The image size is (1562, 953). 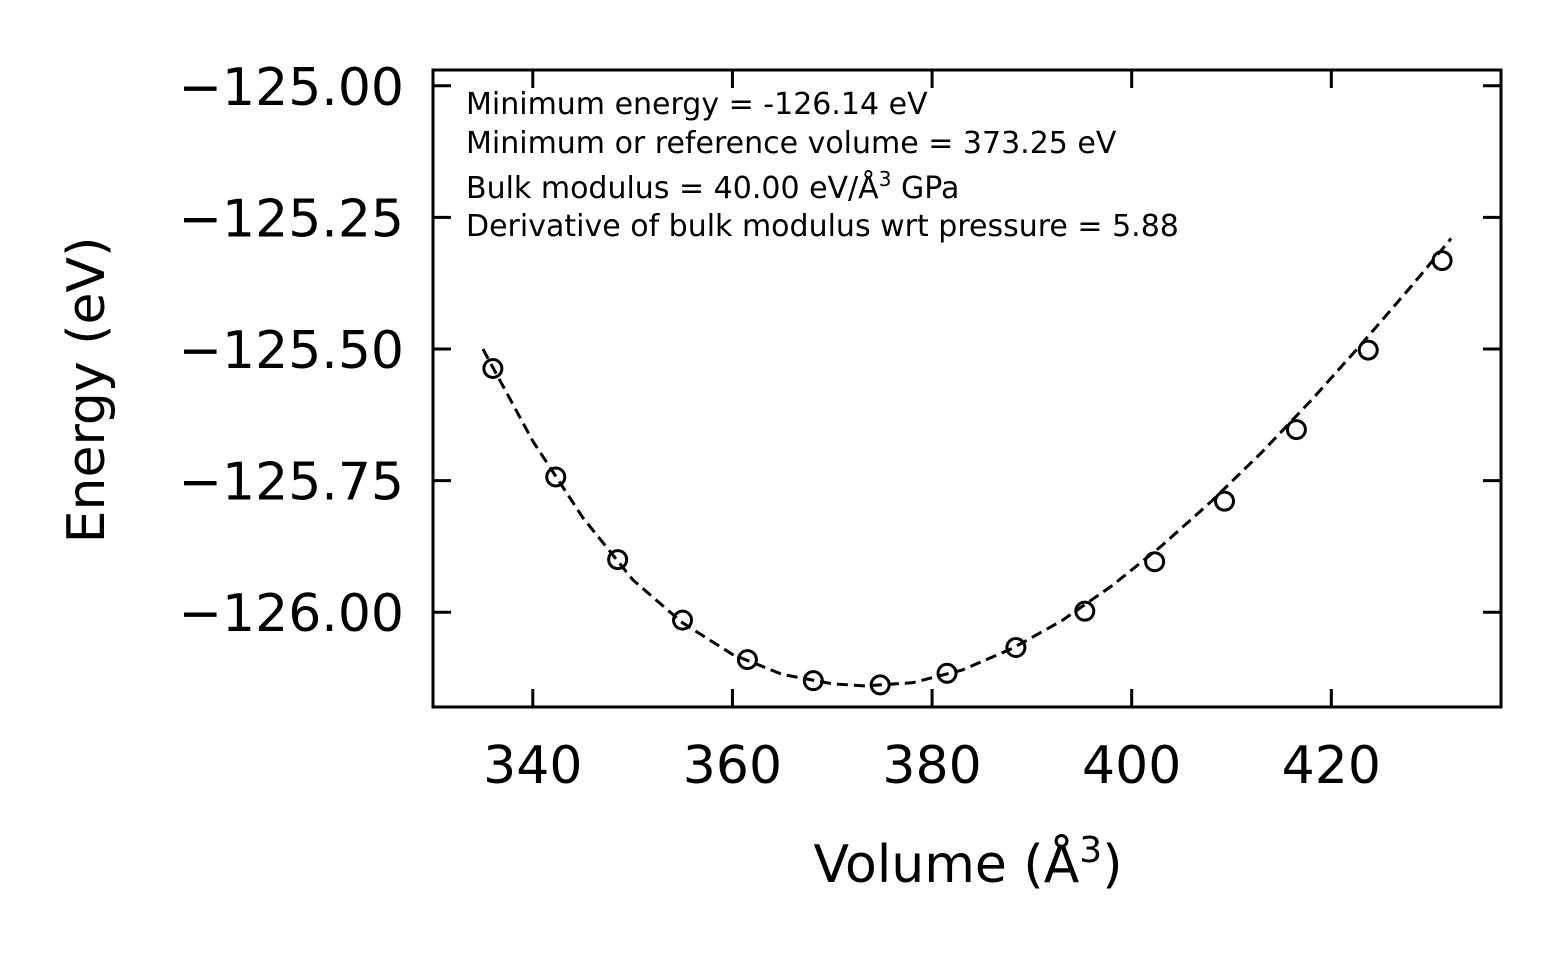 I want to click on y-tick-label: −125.50, so click(x=291, y=351).